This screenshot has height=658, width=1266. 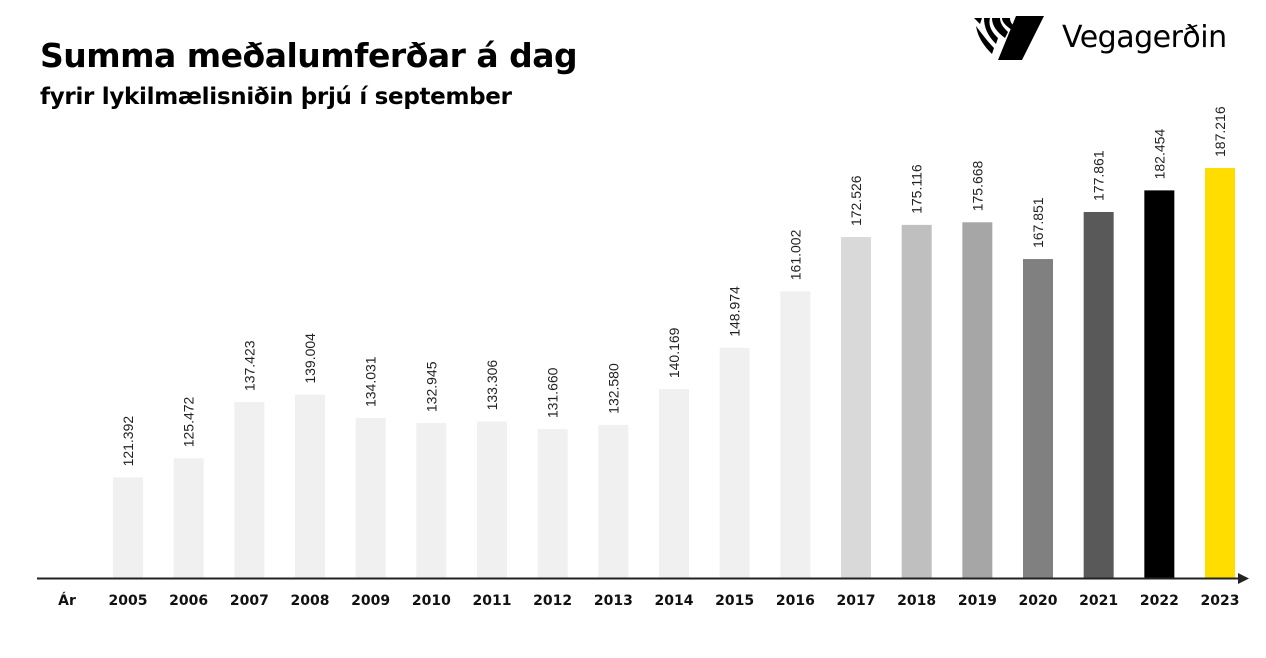 What do you see at coordinates (371, 381) in the screenshot?
I see `data-label: 134.031` at bounding box center [371, 381].